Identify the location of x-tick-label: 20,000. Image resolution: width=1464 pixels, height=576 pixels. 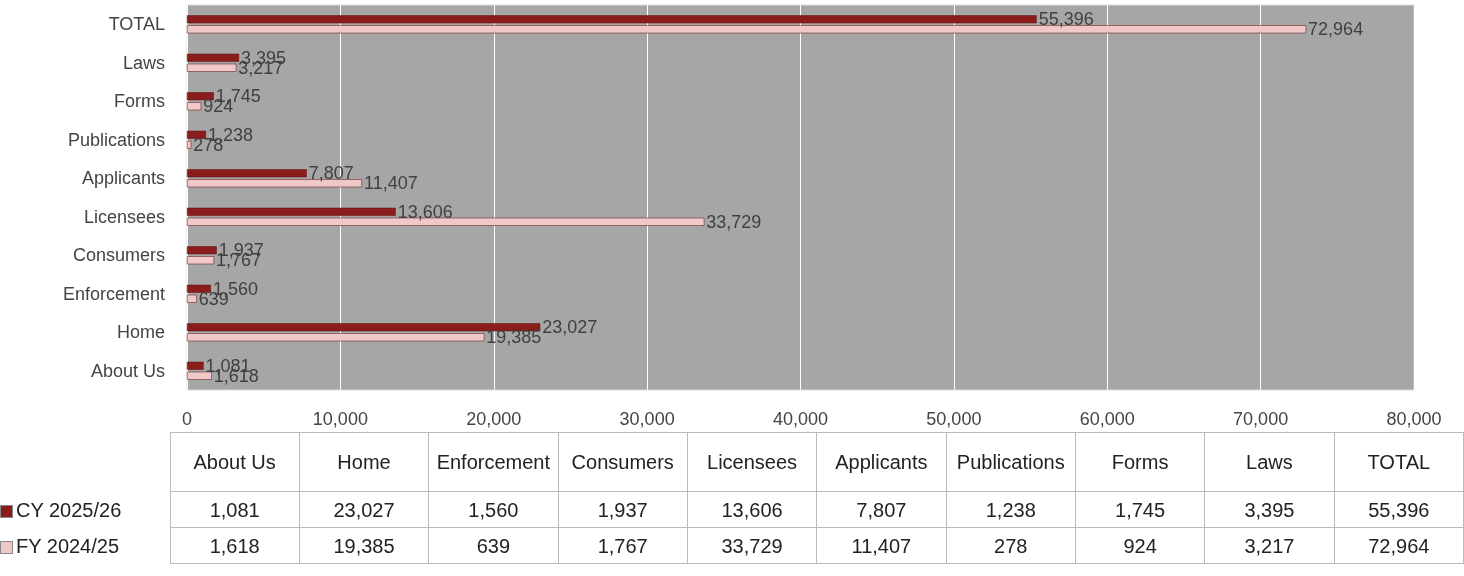
(494, 419).